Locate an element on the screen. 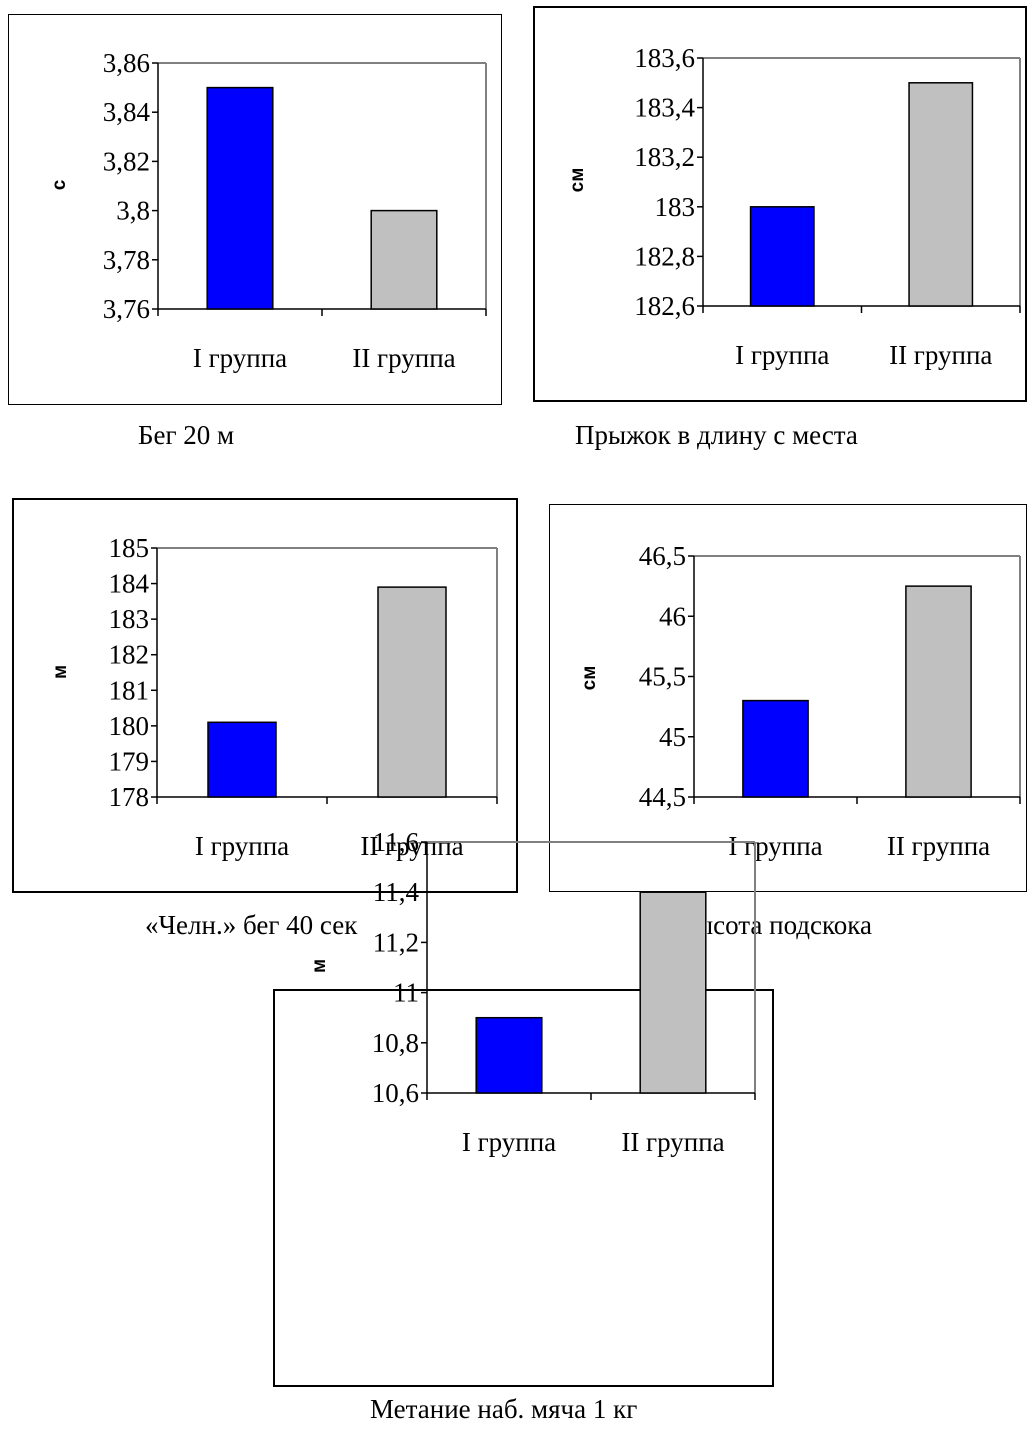 This screenshot has width=1027, height=1431. x-category-label-ball-throw: I группа is located at coordinates (509, 1142).